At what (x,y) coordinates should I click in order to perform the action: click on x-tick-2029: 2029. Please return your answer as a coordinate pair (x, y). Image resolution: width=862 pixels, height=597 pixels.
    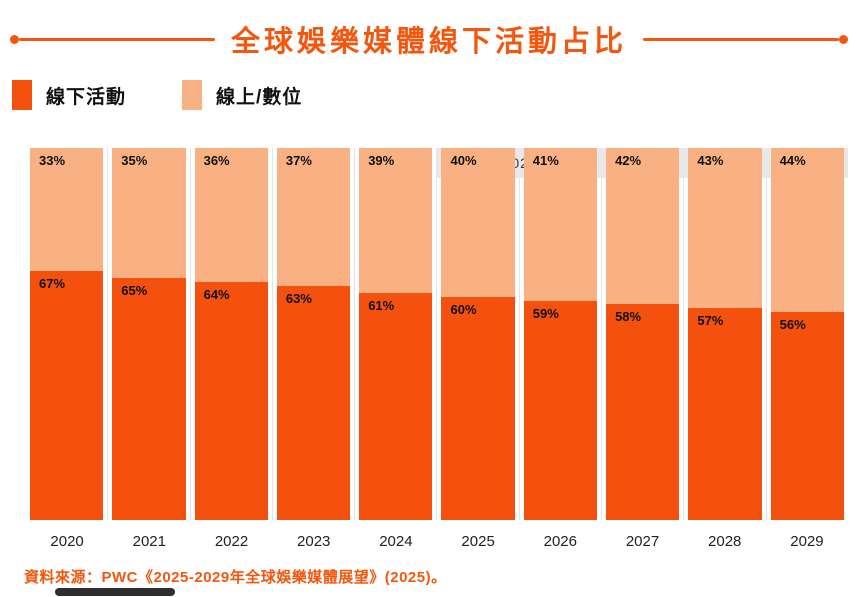
    Looking at the image, I should click on (807, 541).